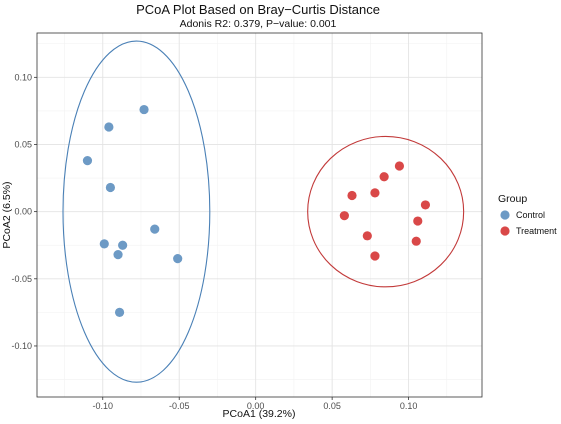 The width and height of the screenshot is (561, 424). I want to click on y-tick-label: 0.00, so click(23, 212).